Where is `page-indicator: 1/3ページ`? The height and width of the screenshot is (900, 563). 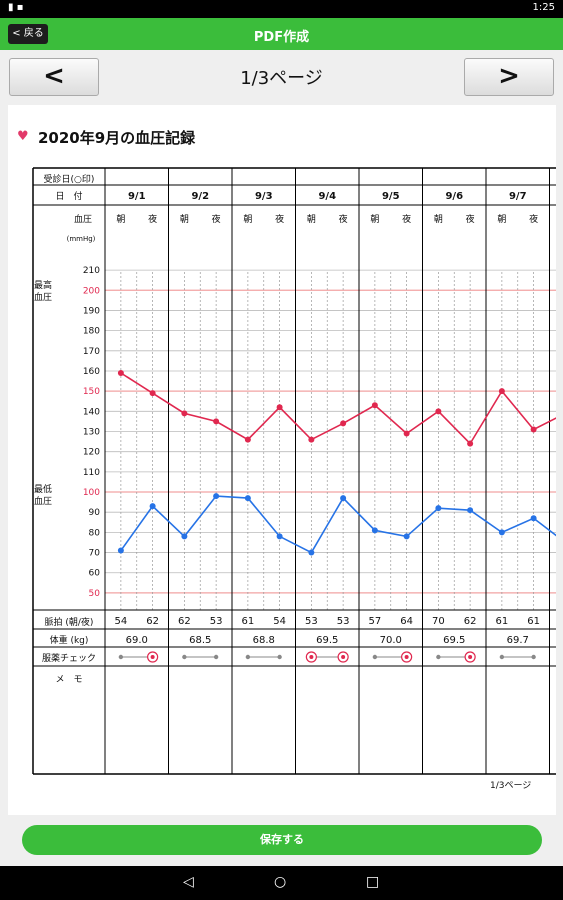 page-indicator: 1/3ページ is located at coordinates (281, 78).